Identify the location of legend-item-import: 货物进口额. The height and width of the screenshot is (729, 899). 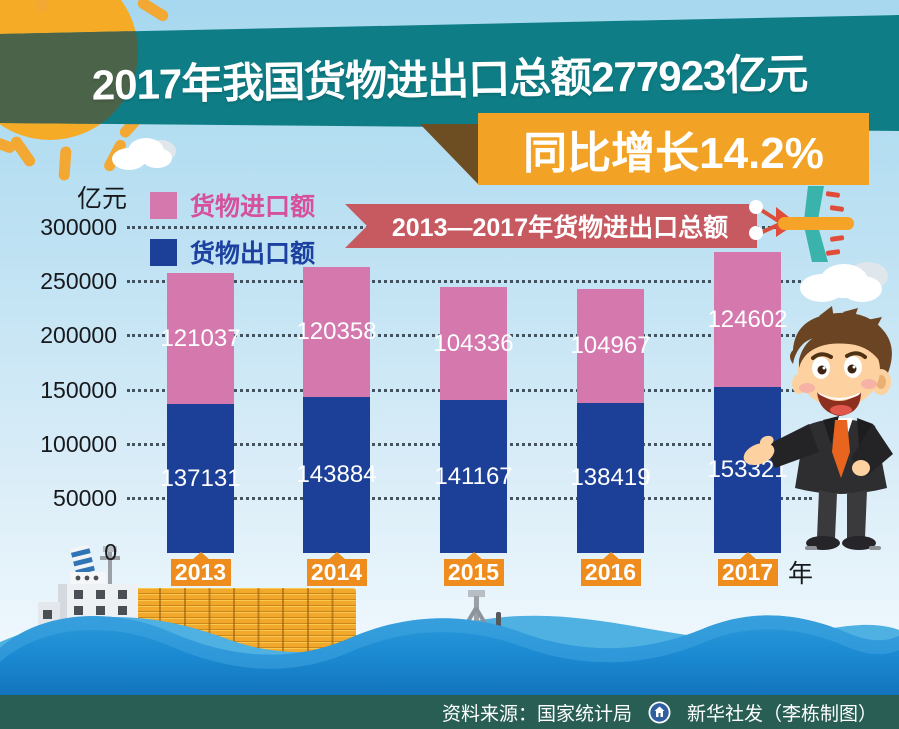
(232, 205).